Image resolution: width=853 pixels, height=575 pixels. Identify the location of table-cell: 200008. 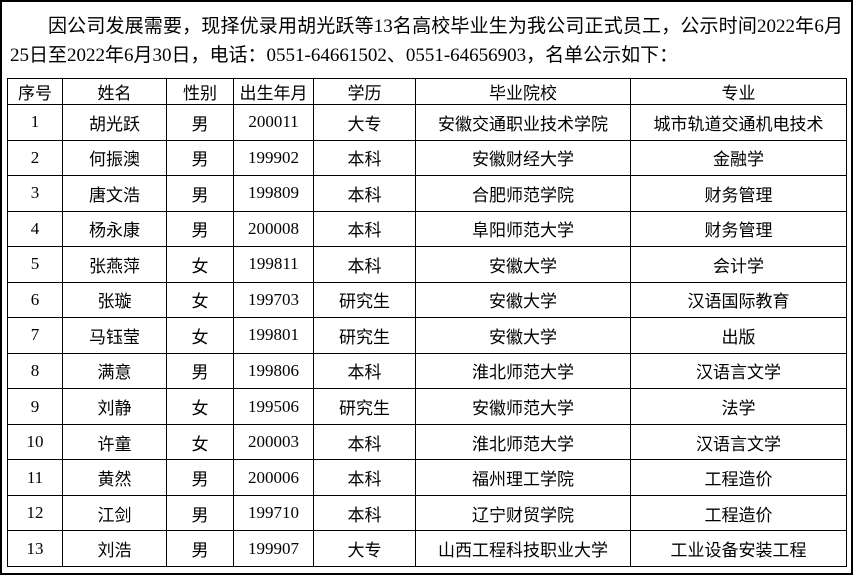
(273, 229).